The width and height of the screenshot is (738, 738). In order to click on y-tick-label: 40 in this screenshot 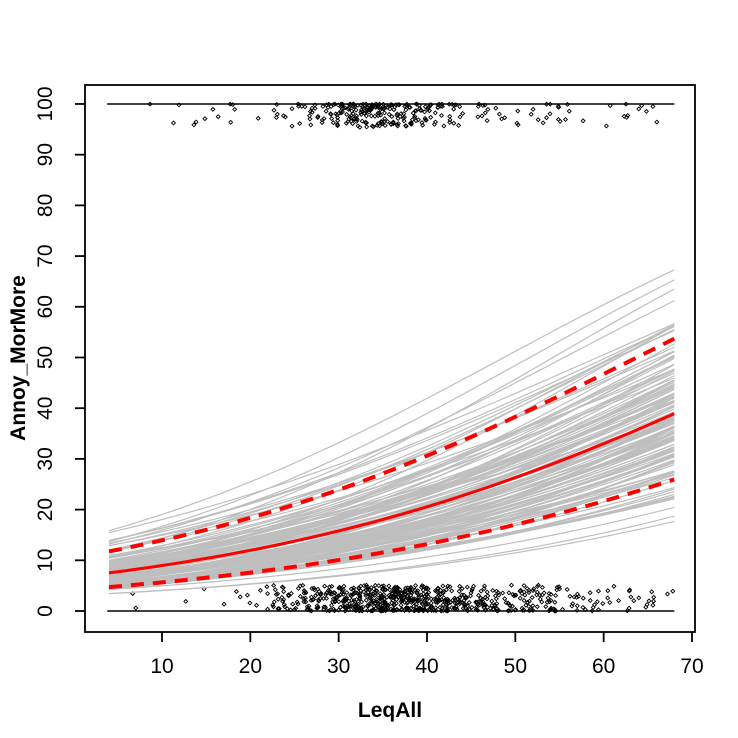, I will do `click(45, 408)`.